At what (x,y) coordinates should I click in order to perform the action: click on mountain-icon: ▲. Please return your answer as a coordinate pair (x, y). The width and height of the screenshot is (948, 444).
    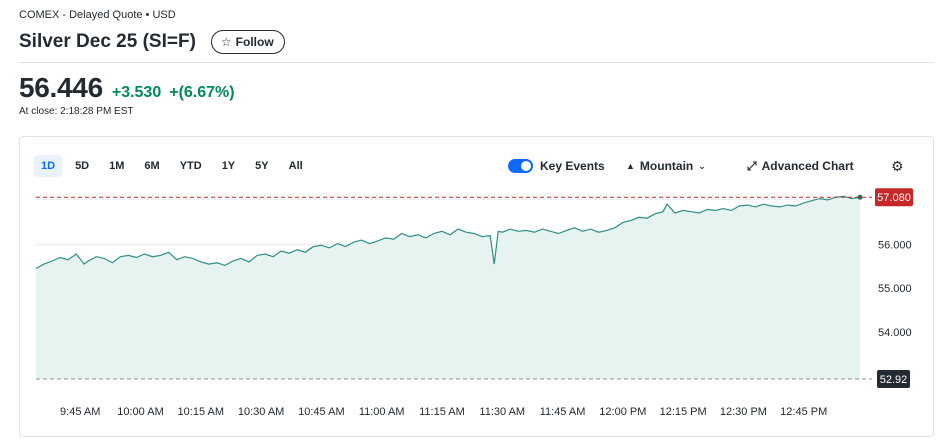
    Looking at the image, I should click on (630, 166).